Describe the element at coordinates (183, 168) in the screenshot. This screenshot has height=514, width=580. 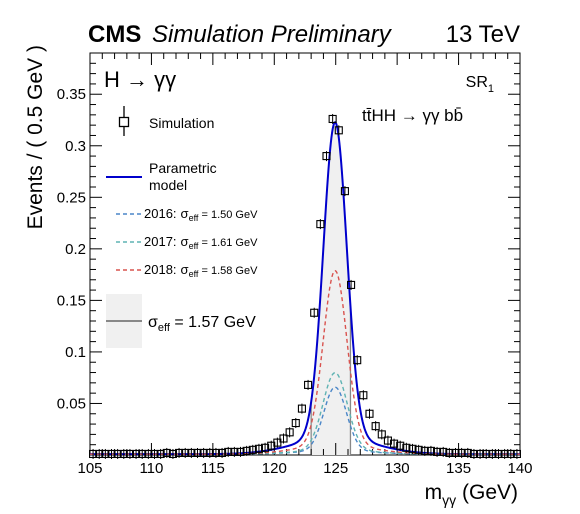
I see `legend-model-label-line1: Parametric` at that location.